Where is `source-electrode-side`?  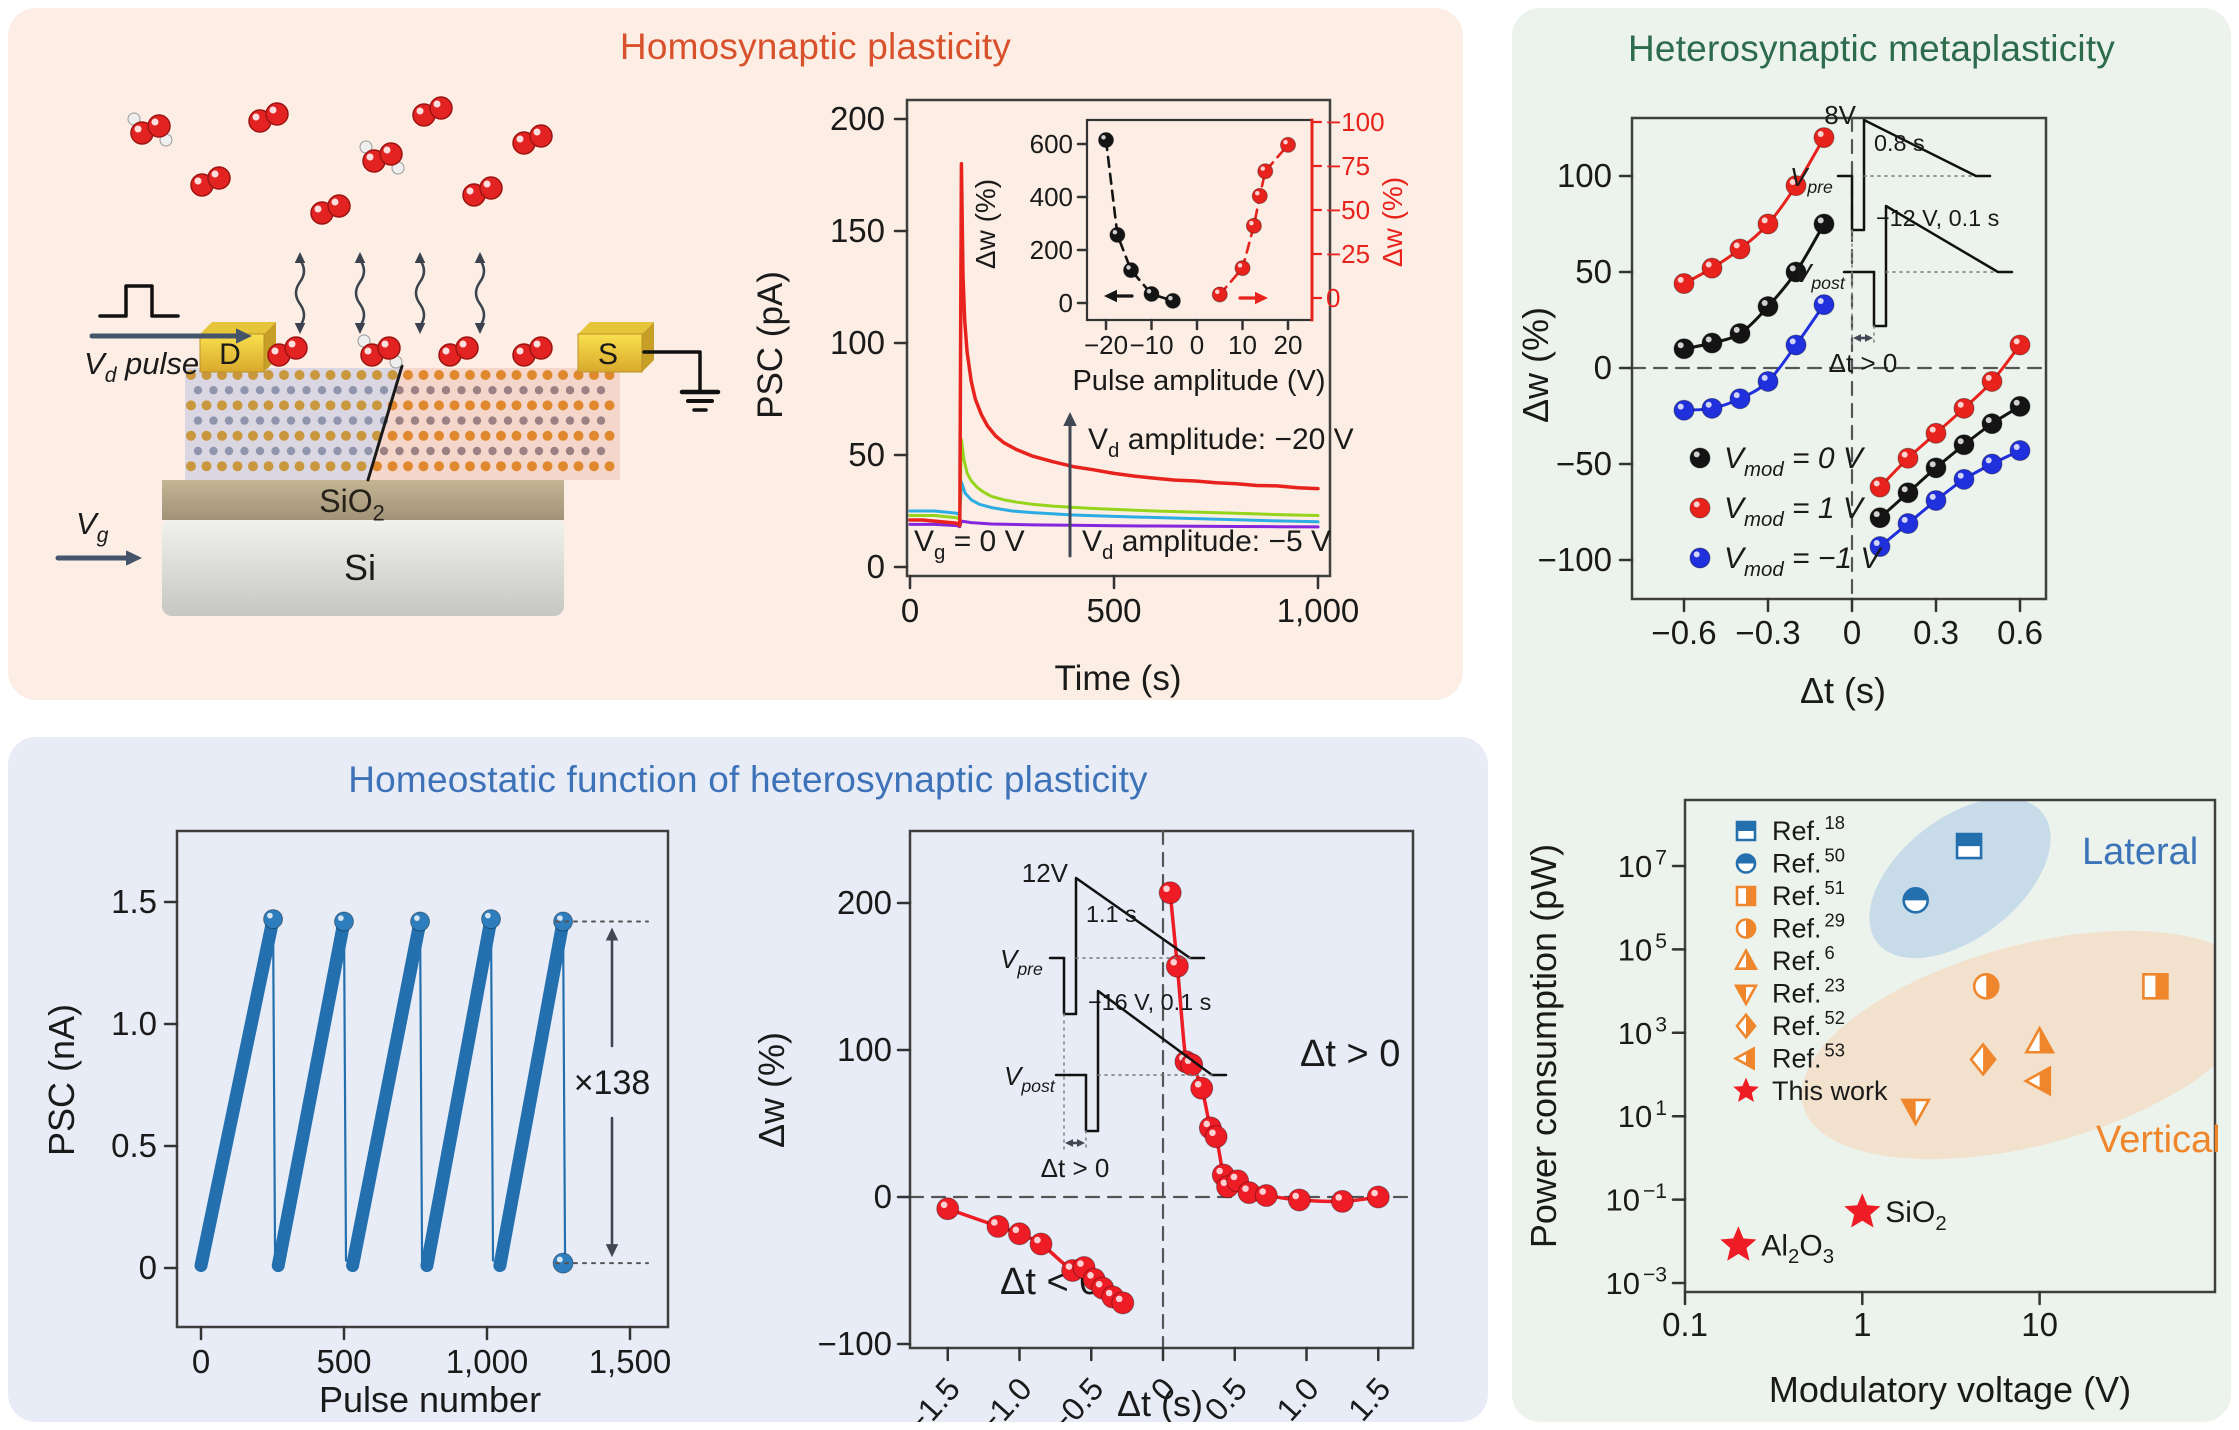 source-electrode-side is located at coordinates (648, 347).